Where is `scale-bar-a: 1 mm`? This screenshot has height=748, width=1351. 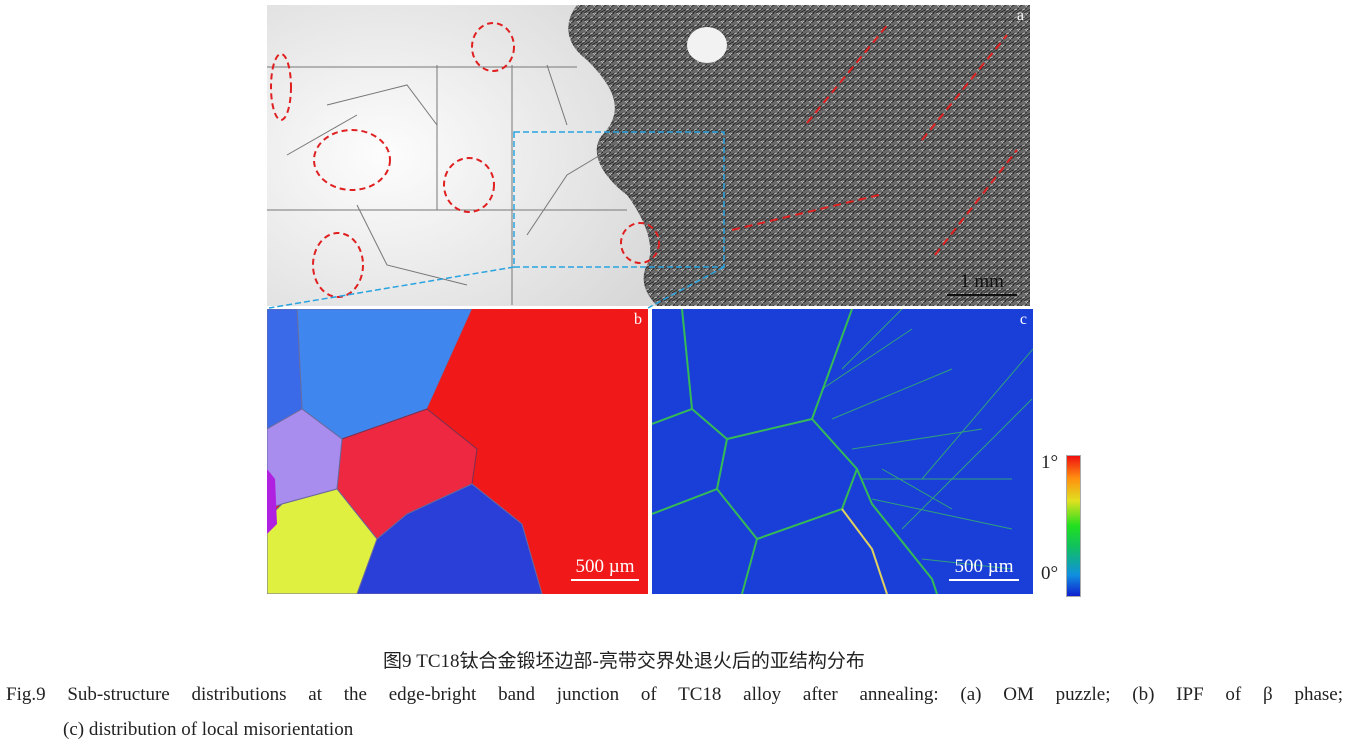 scale-bar-a: 1 mm is located at coordinates (982, 283).